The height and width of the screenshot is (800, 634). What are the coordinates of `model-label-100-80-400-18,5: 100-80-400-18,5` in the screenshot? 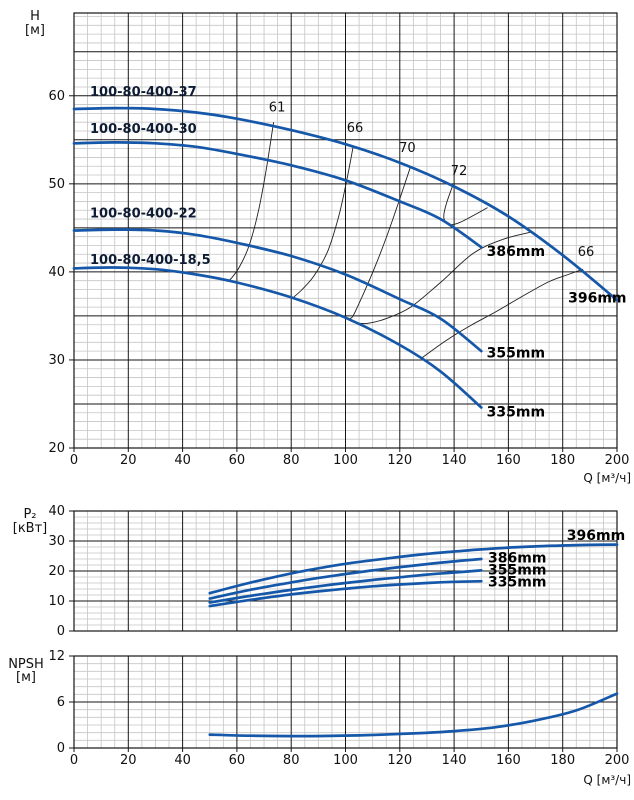 It's located at (150, 260).